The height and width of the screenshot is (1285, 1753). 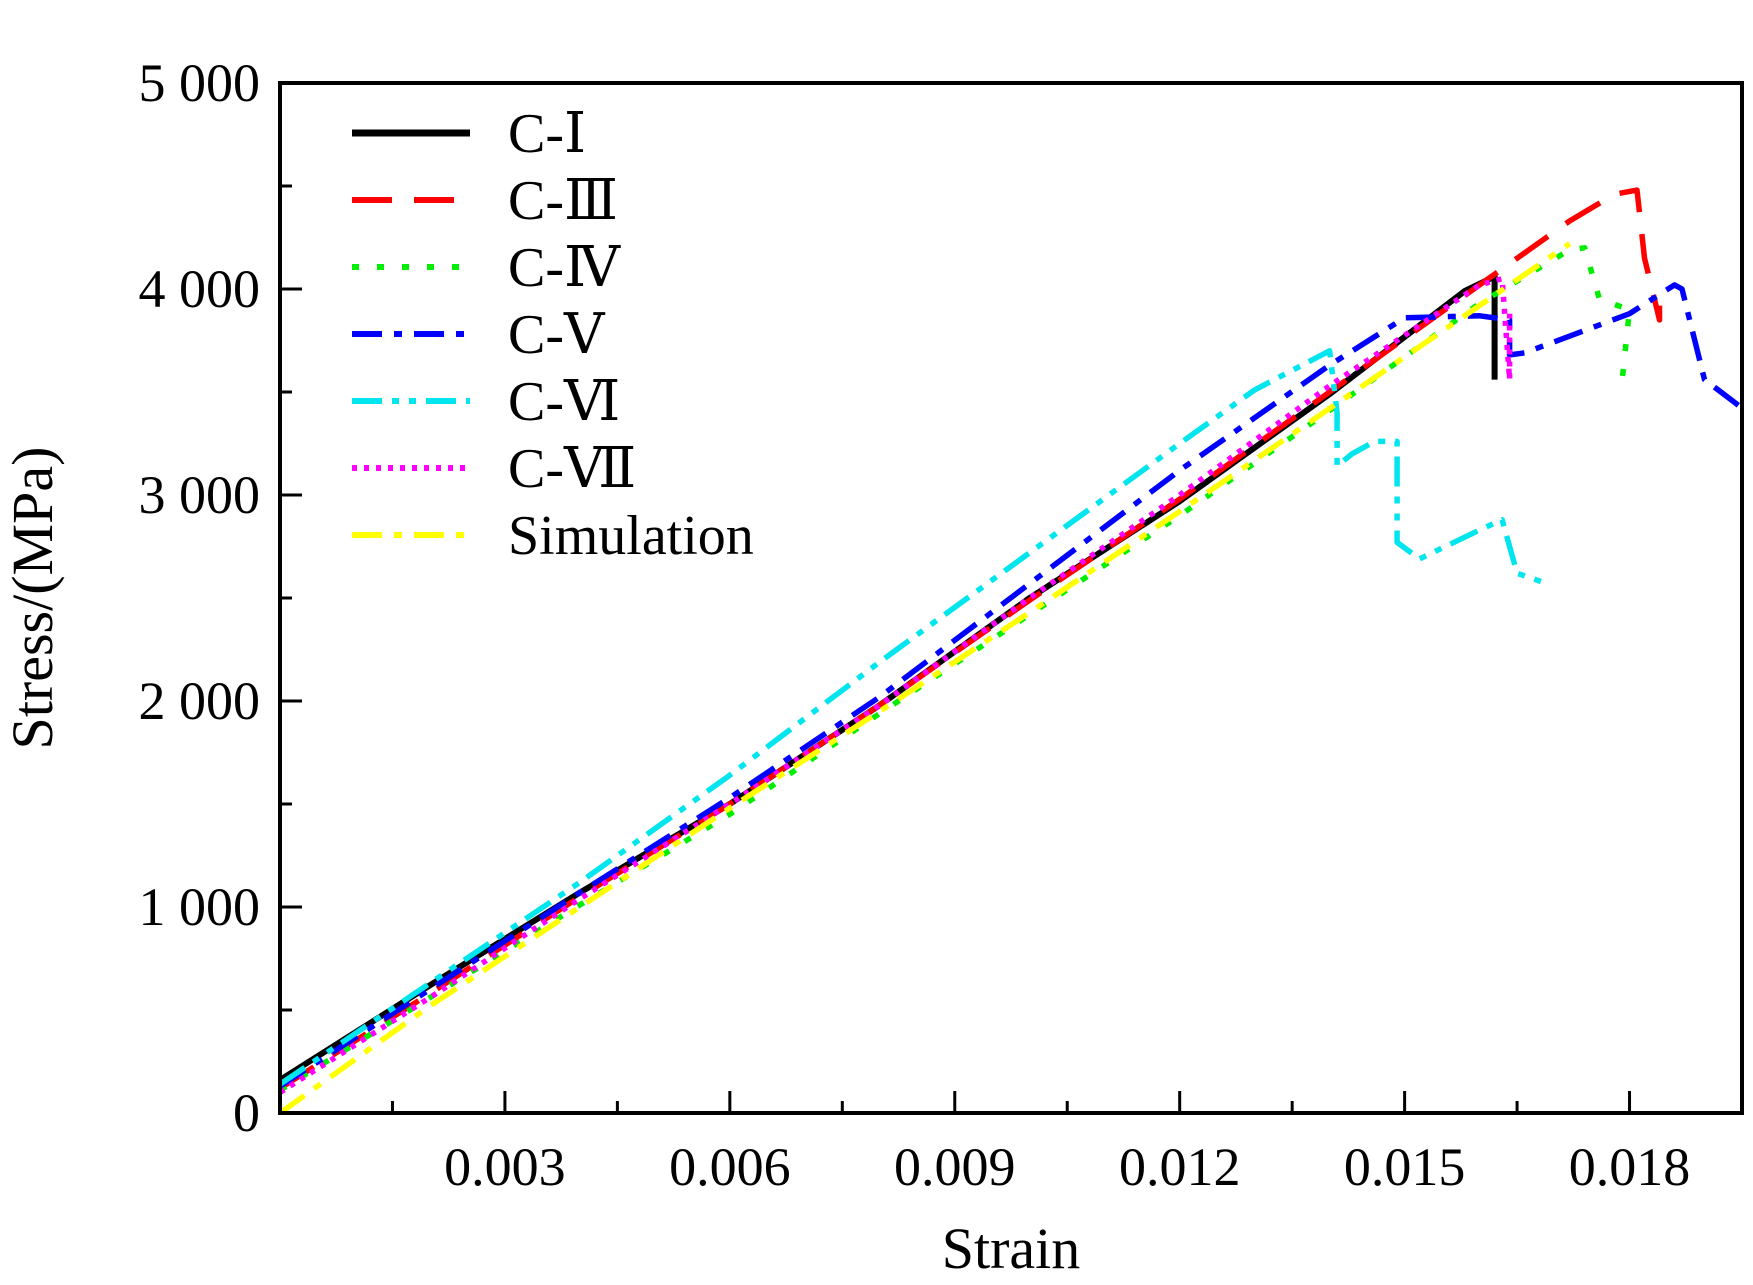 What do you see at coordinates (572, 469) in the screenshot?
I see `legend-label-6: C-Ⅶ` at bounding box center [572, 469].